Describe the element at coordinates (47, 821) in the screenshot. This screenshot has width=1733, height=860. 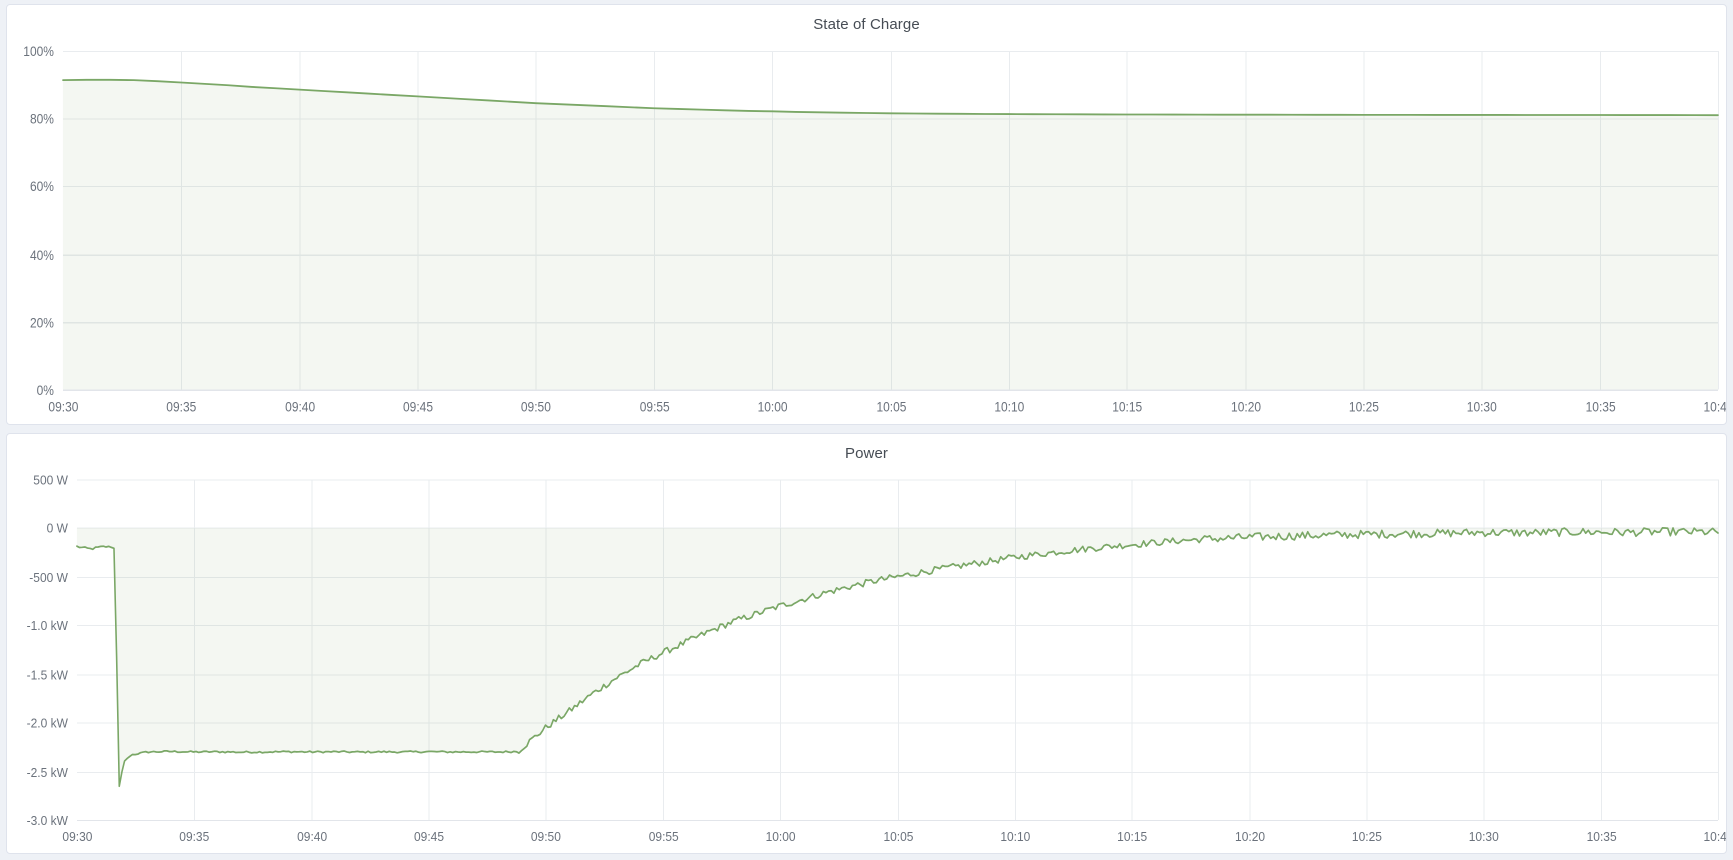
I see `y-axis-tick-label: -3.0 kW` at that location.